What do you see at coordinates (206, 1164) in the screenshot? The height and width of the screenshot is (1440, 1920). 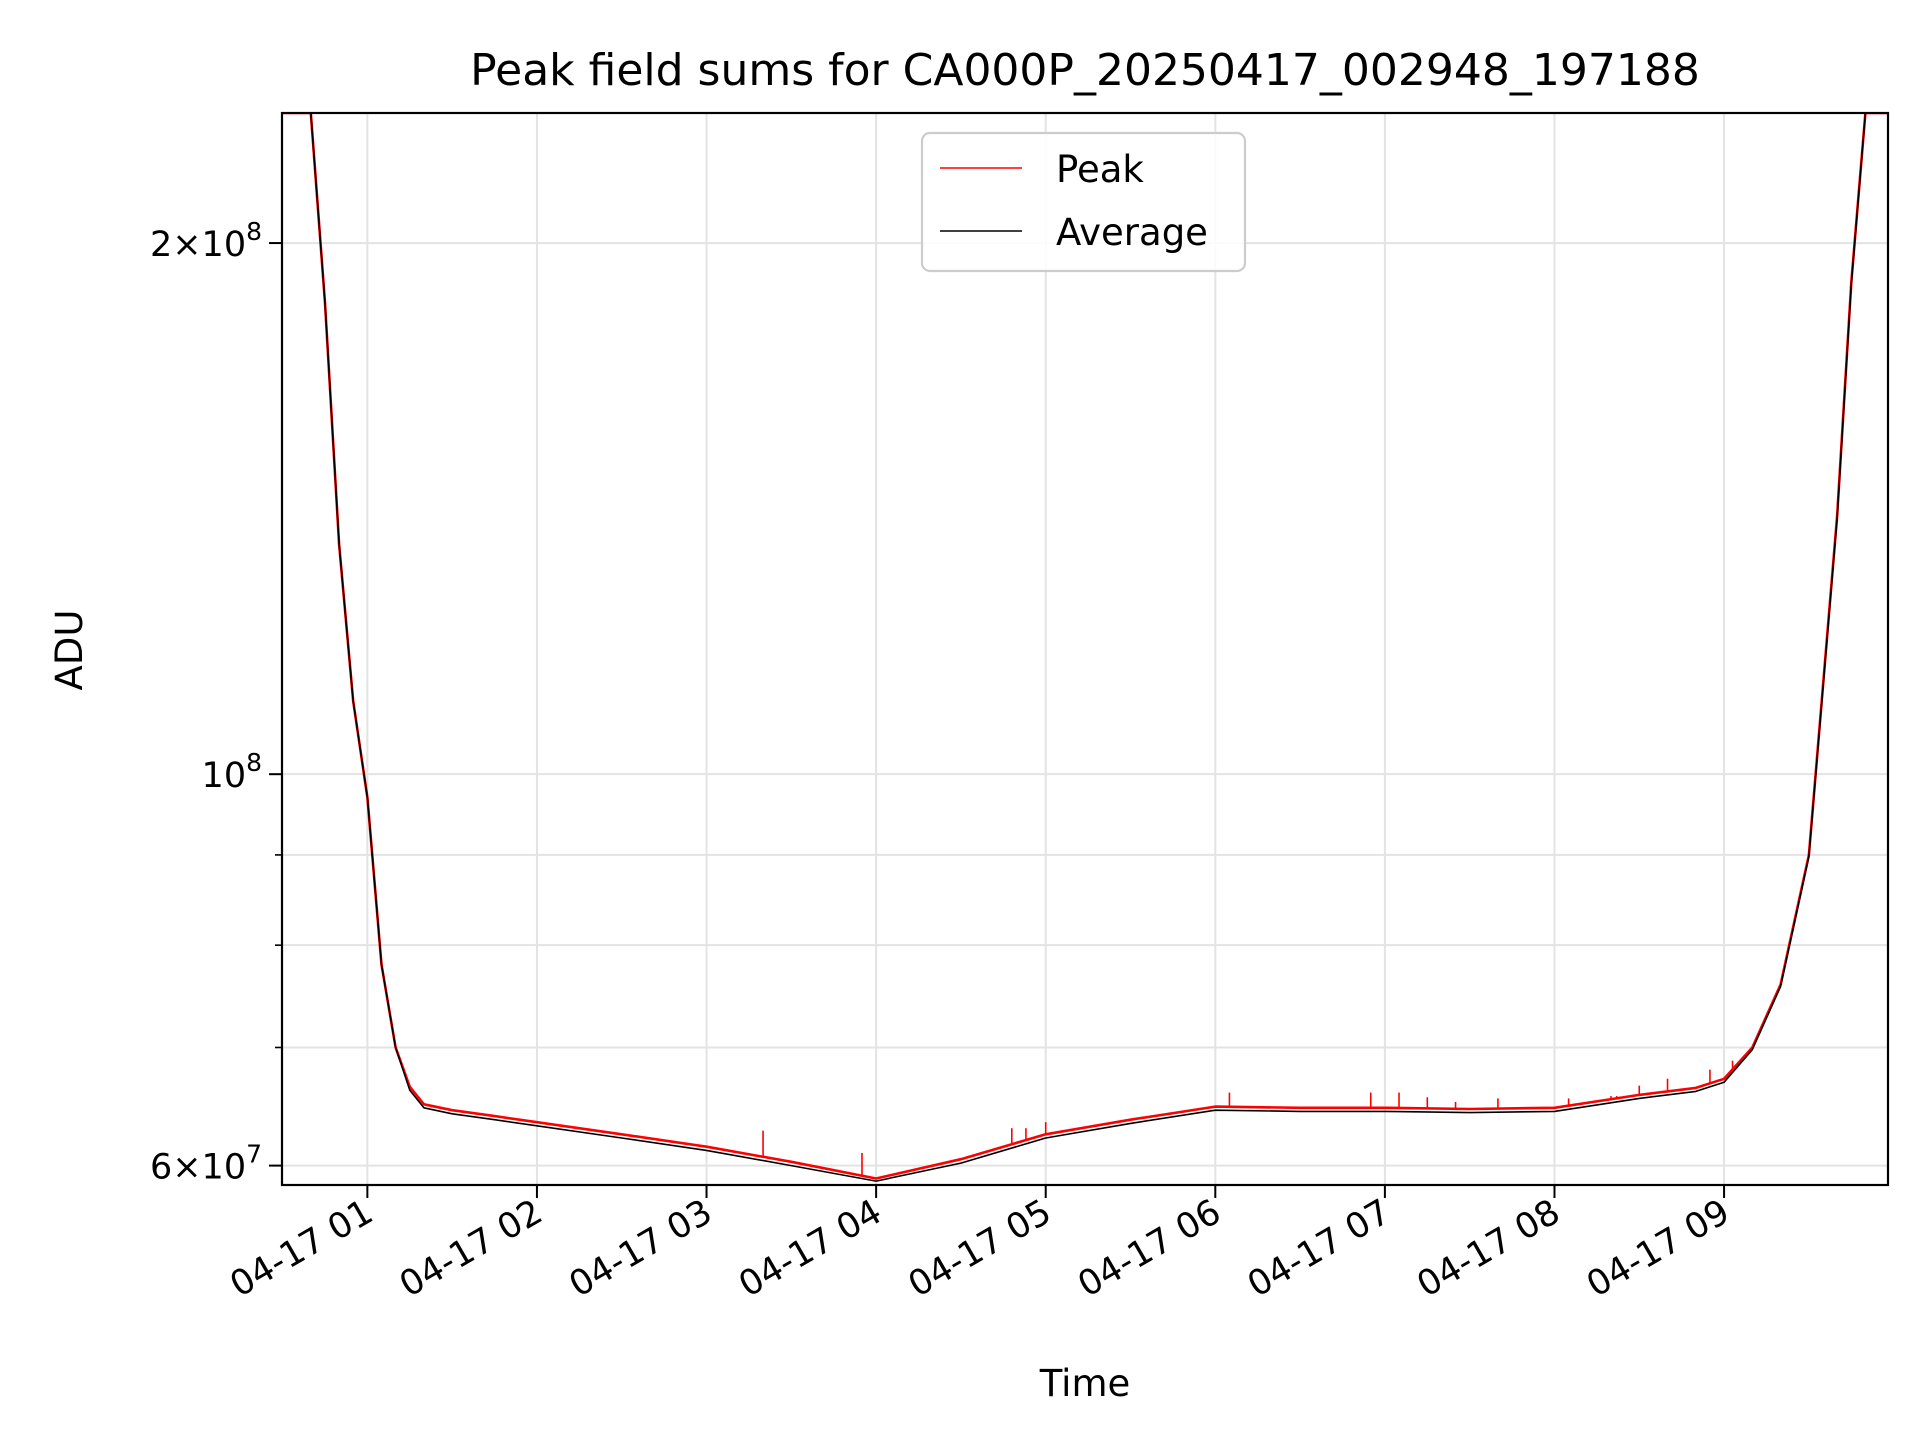 I see `y-tick-label: 6×107` at bounding box center [206, 1164].